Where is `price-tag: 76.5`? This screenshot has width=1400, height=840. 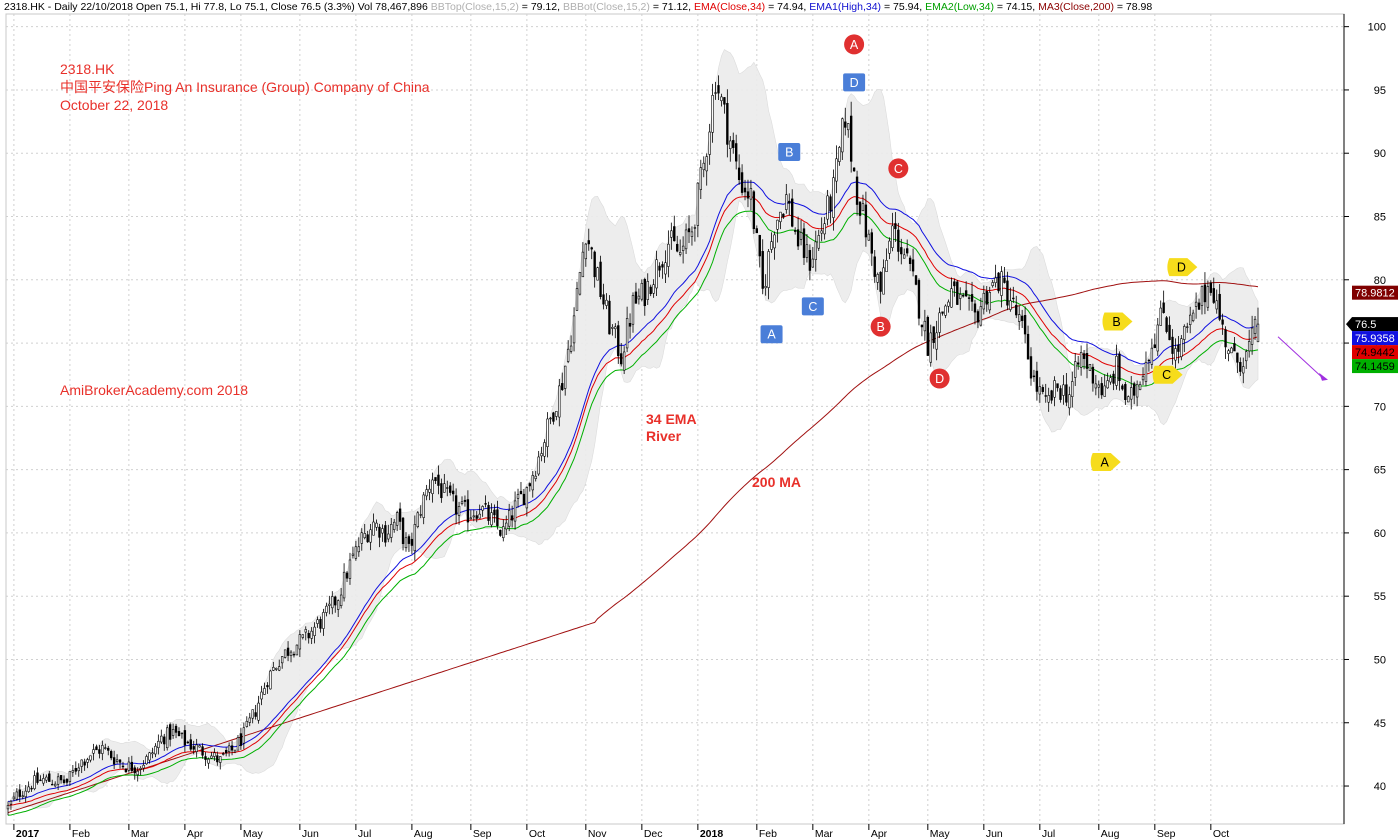 price-tag: 76.5 is located at coordinates (1372, 324).